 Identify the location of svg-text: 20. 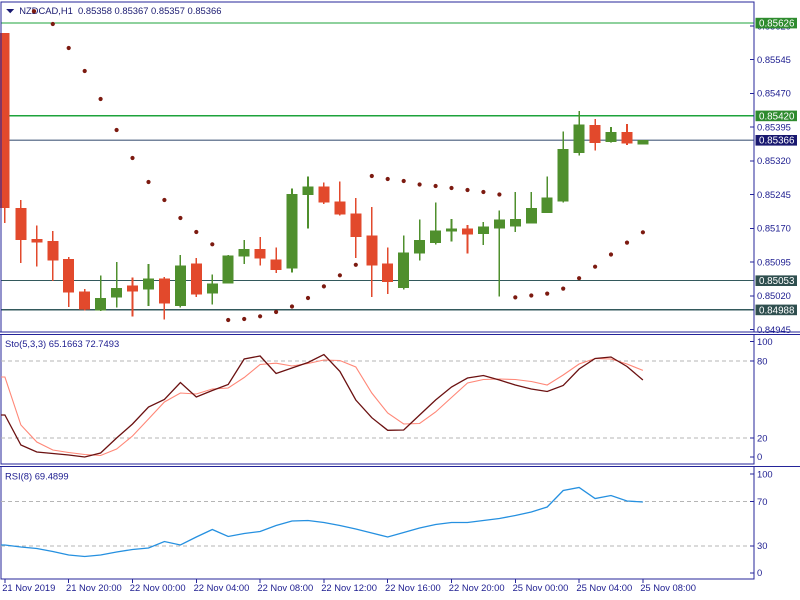
(762, 437).